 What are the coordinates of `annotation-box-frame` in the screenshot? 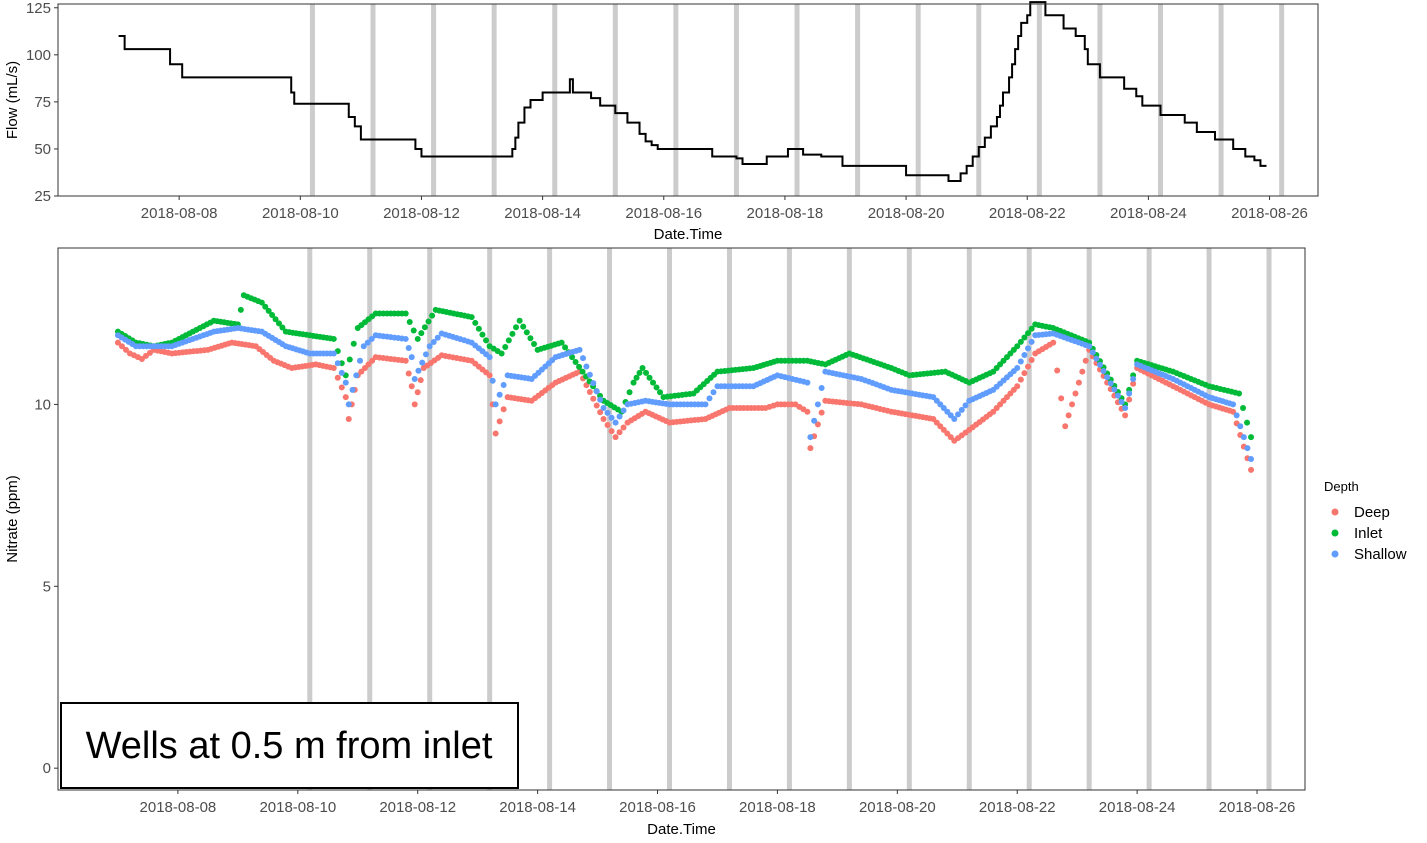 It's located at (289, 745).